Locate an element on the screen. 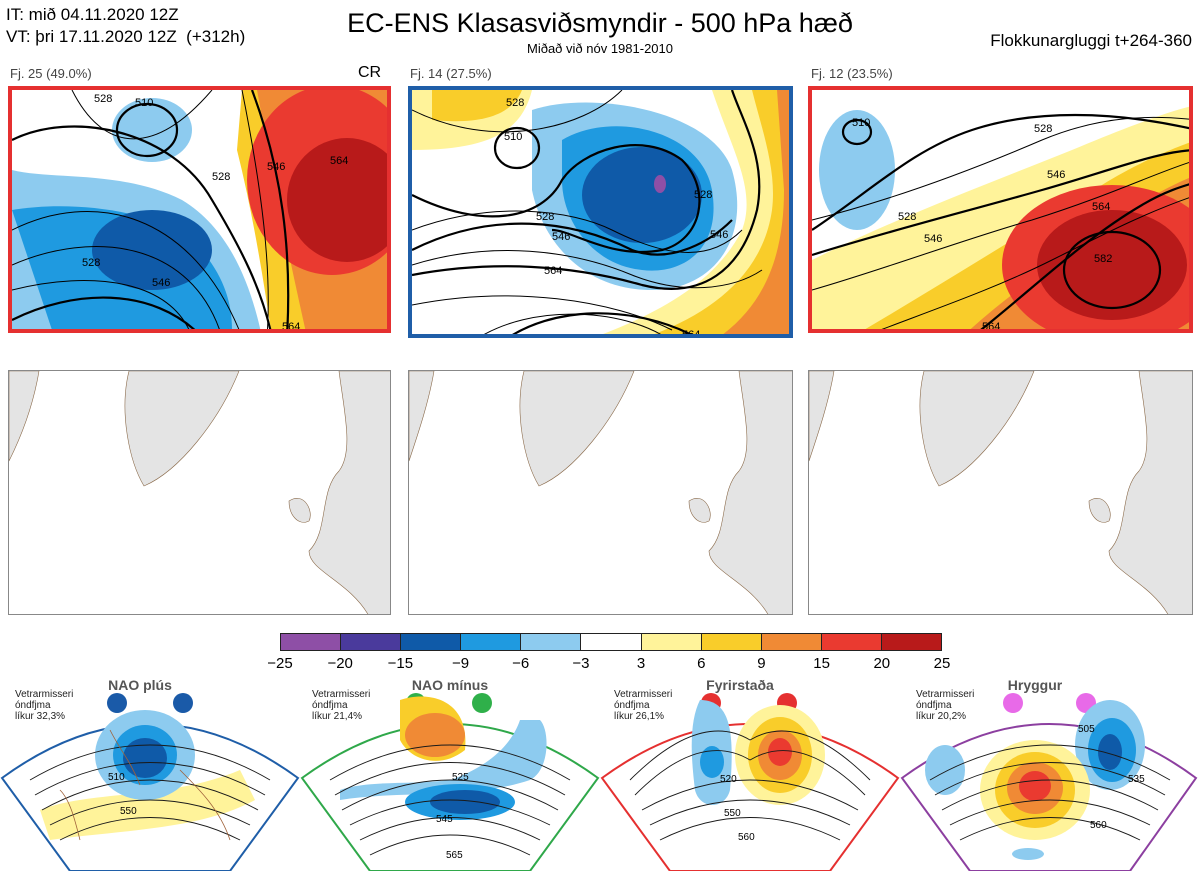 Image resolution: width=1200 pixels, height=871 pixels. regime-3-map: 520 550 560 is located at coordinates (750, 785).